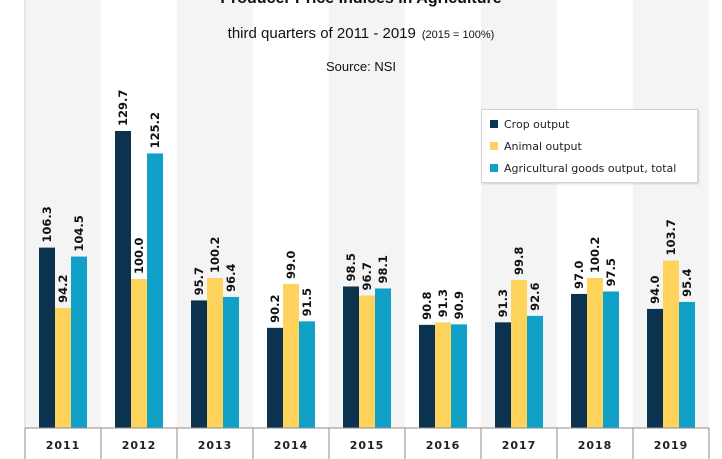  Describe the element at coordinates (443, 375) in the screenshot. I see `bar-animal-2016` at that location.